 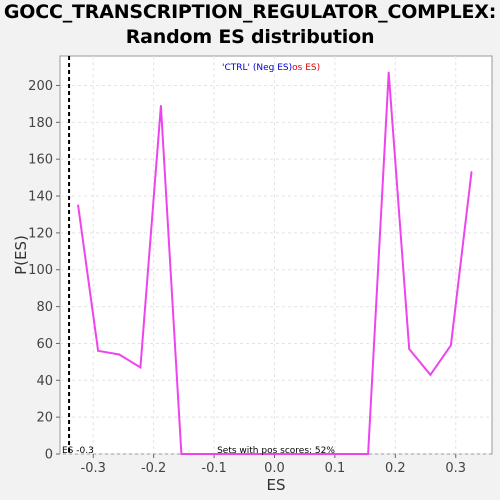 What do you see at coordinates (40, 197) in the screenshot?
I see `y-tick-label: 140` at bounding box center [40, 197].